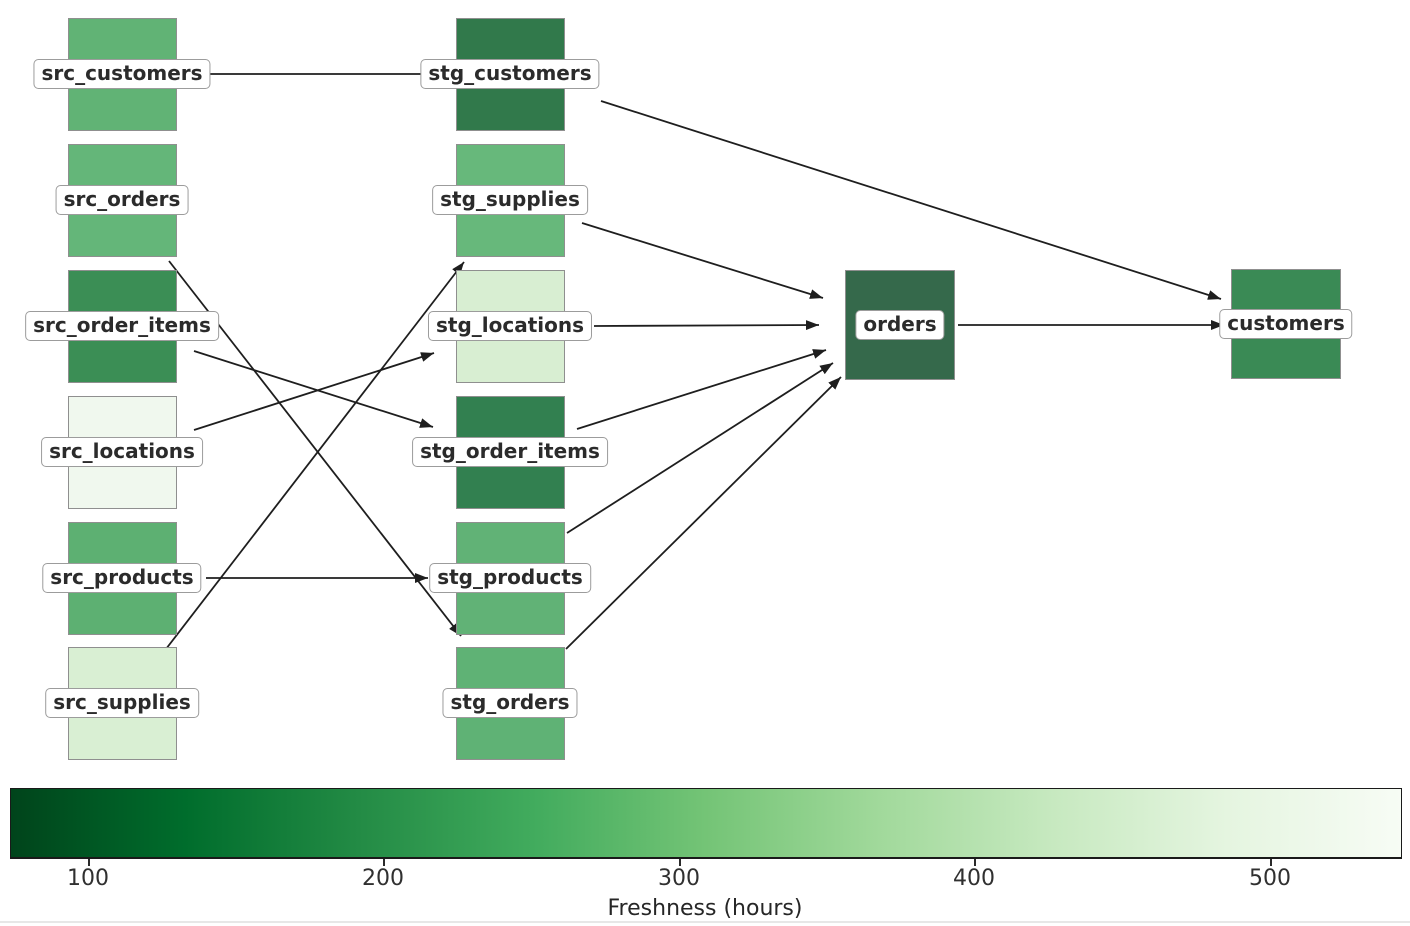 This screenshot has width=1410, height=926. Describe the element at coordinates (122, 200) in the screenshot. I see `node-label-src_orders: src_orders` at that location.